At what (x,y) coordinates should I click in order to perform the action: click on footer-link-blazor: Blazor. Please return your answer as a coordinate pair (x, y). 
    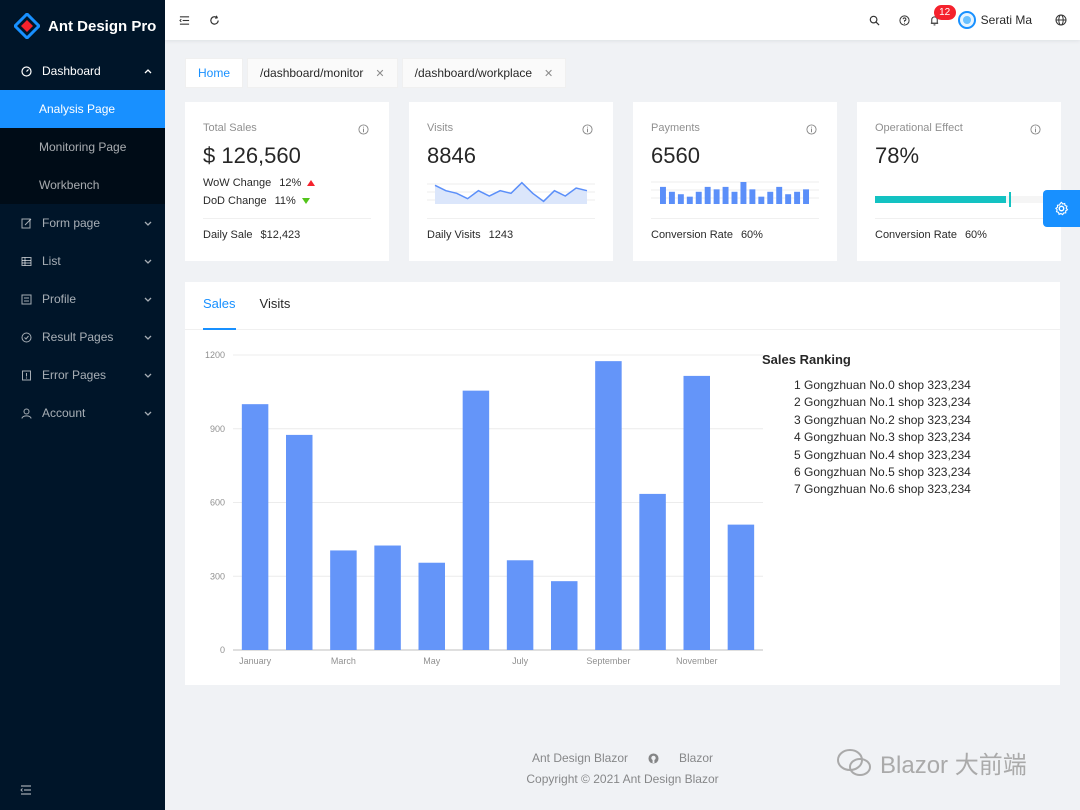
    Looking at the image, I should click on (696, 758).